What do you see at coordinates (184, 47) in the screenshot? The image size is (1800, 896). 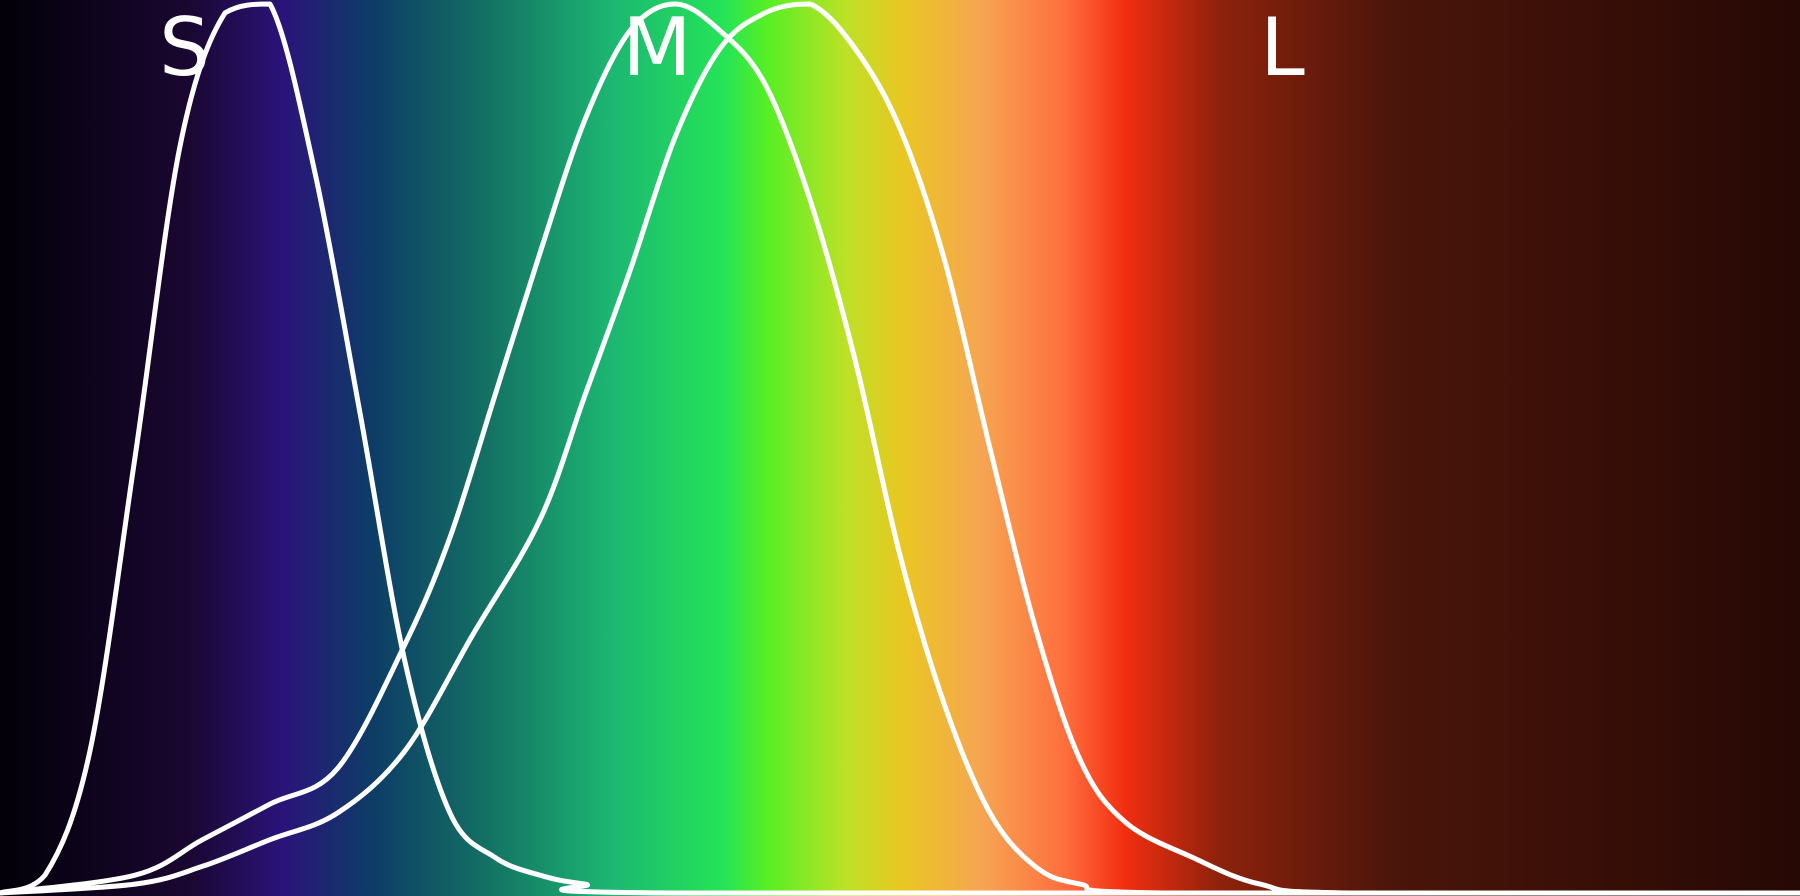 I see `label-s: S` at bounding box center [184, 47].